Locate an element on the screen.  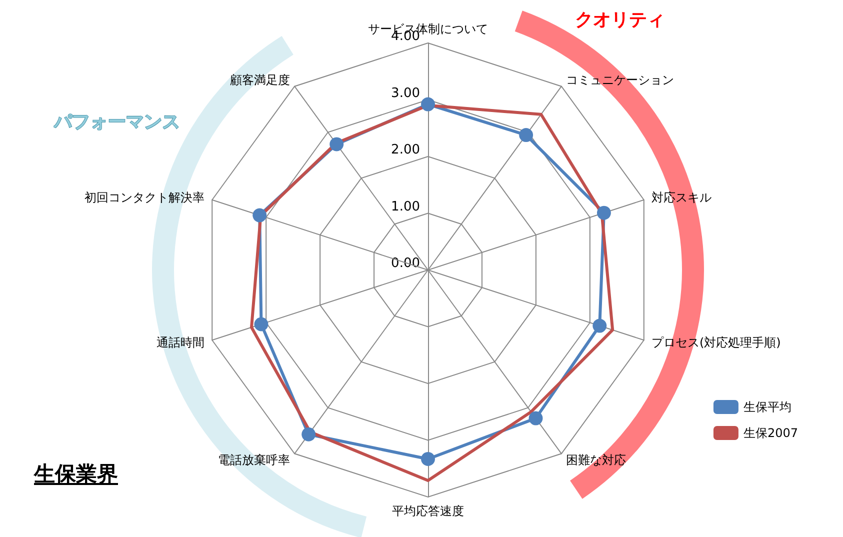
spoke-label: 初回コンタクト解決率 is located at coordinates (144, 197).